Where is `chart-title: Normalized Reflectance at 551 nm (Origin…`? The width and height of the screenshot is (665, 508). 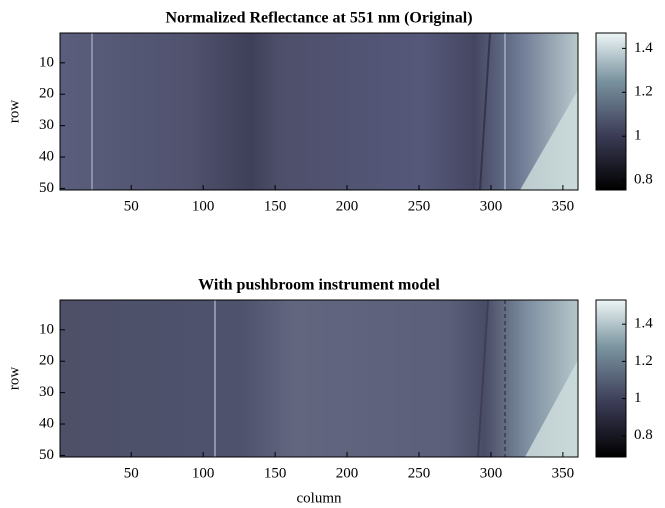 chart-title: Normalized Reflectance at 551 nm (Origin… is located at coordinates (318, 18).